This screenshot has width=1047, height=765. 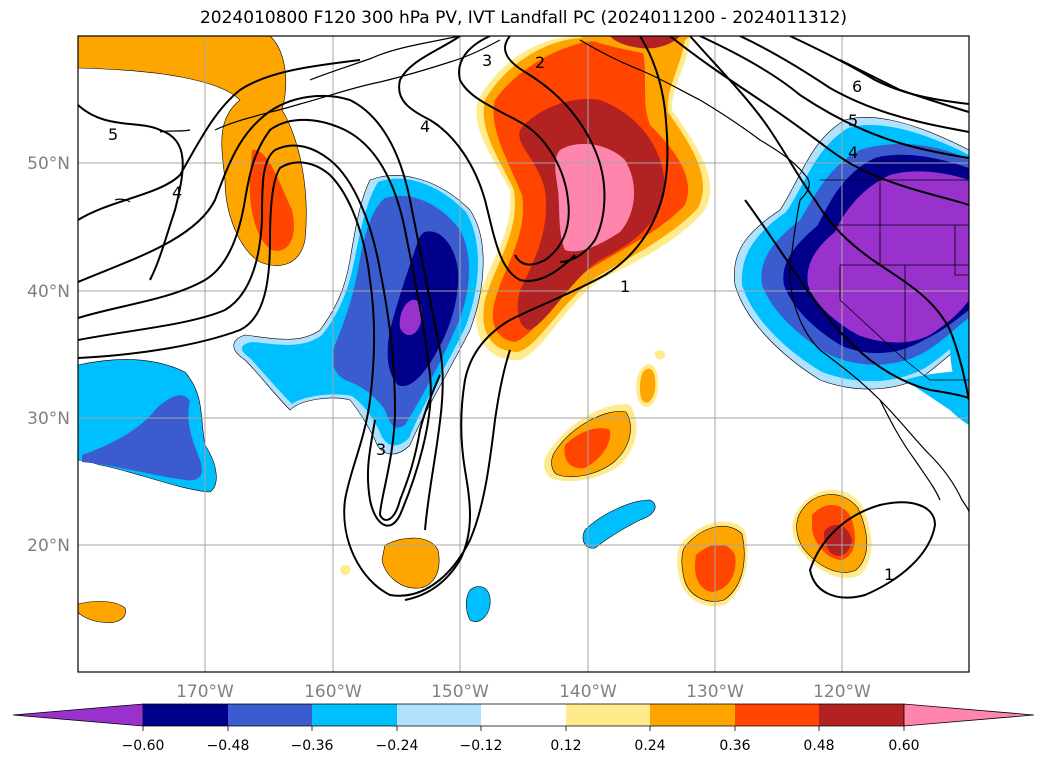 I want to click on contour-label: 6, so click(x=857, y=86).